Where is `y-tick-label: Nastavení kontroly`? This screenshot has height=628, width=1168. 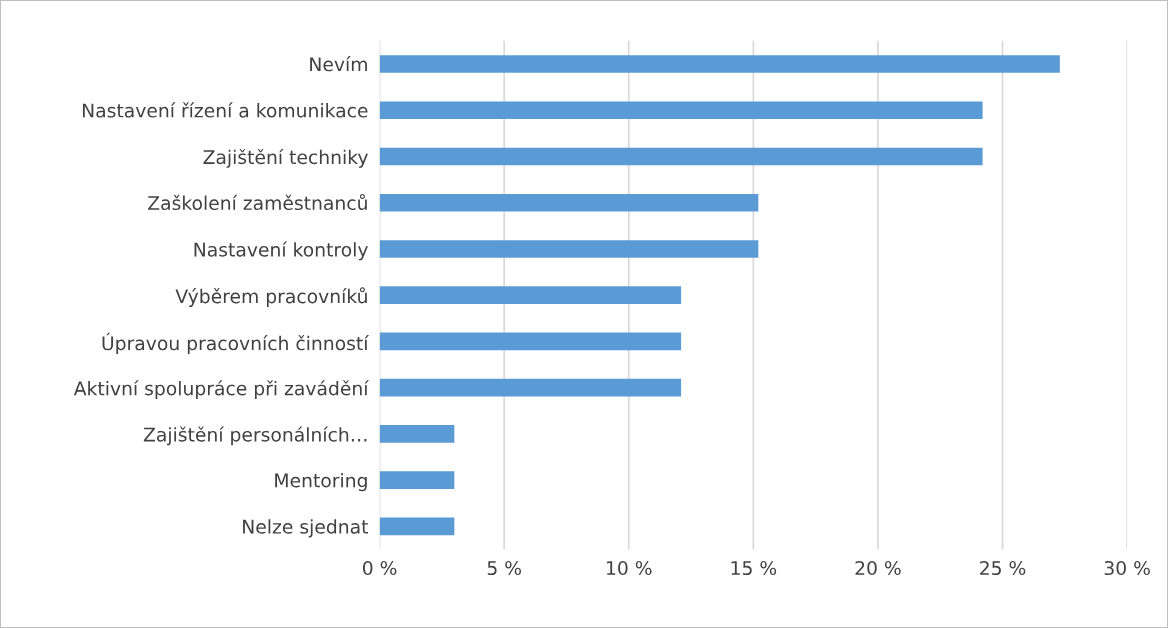 y-tick-label: Nastavení kontroly is located at coordinates (281, 251).